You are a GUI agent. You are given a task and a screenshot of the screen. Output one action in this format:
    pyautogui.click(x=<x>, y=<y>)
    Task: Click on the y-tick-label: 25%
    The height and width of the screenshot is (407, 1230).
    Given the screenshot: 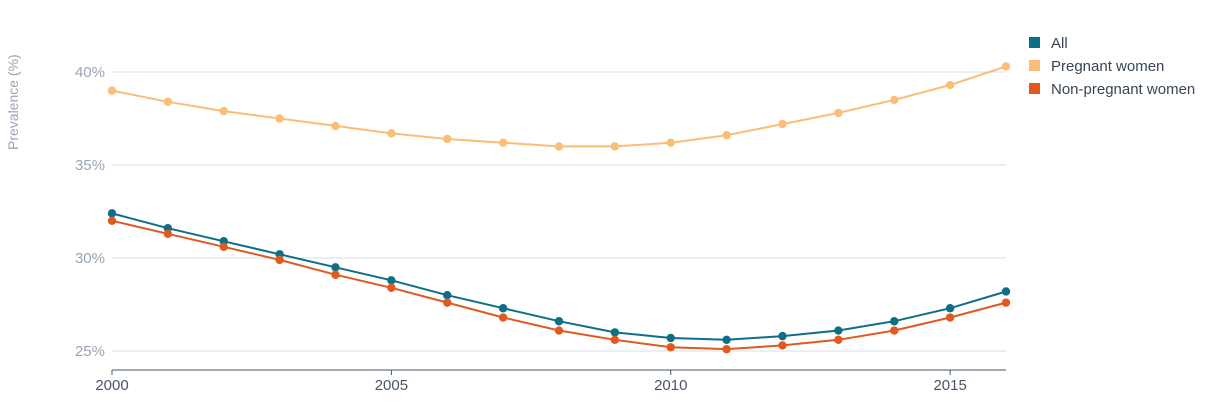 What is the action you would take?
    pyautogui.click(x=90, y=351)
    